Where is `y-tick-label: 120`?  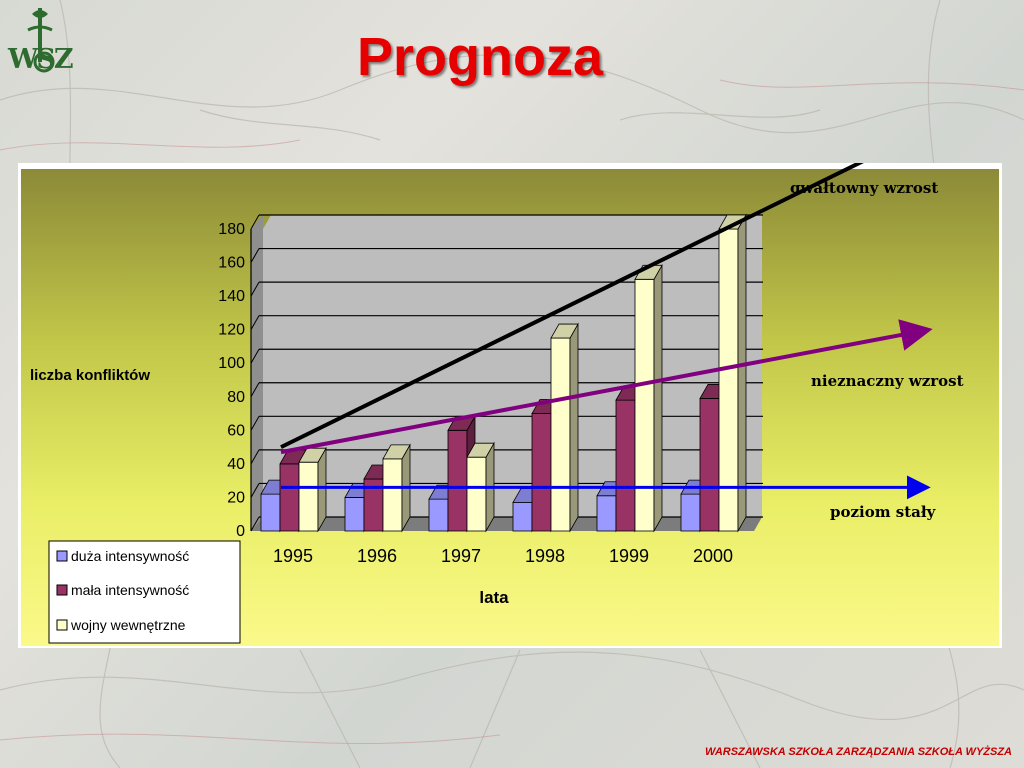 y-tick-label: 120 is located at coordinates (231, 330).